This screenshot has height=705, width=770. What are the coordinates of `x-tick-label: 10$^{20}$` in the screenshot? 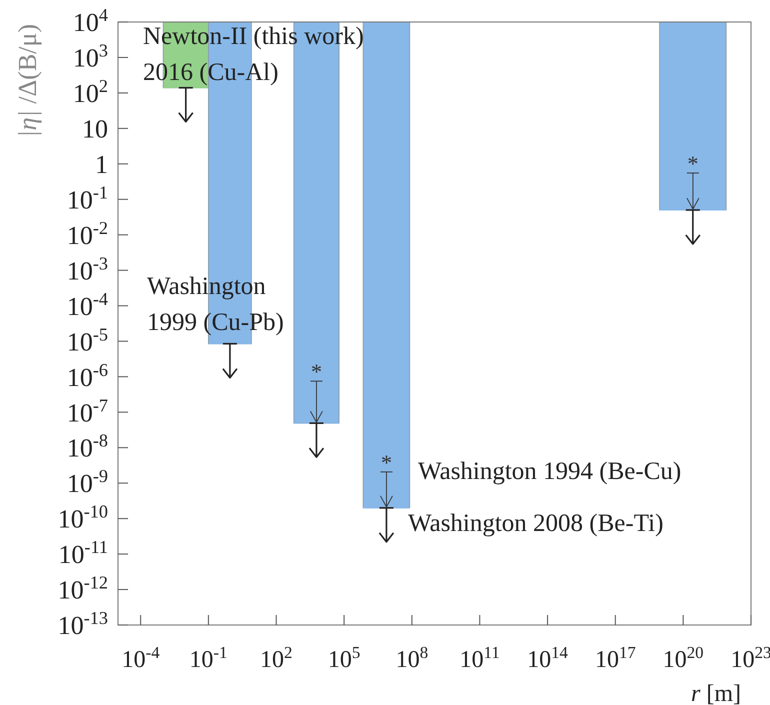 It's located at (683, 657).